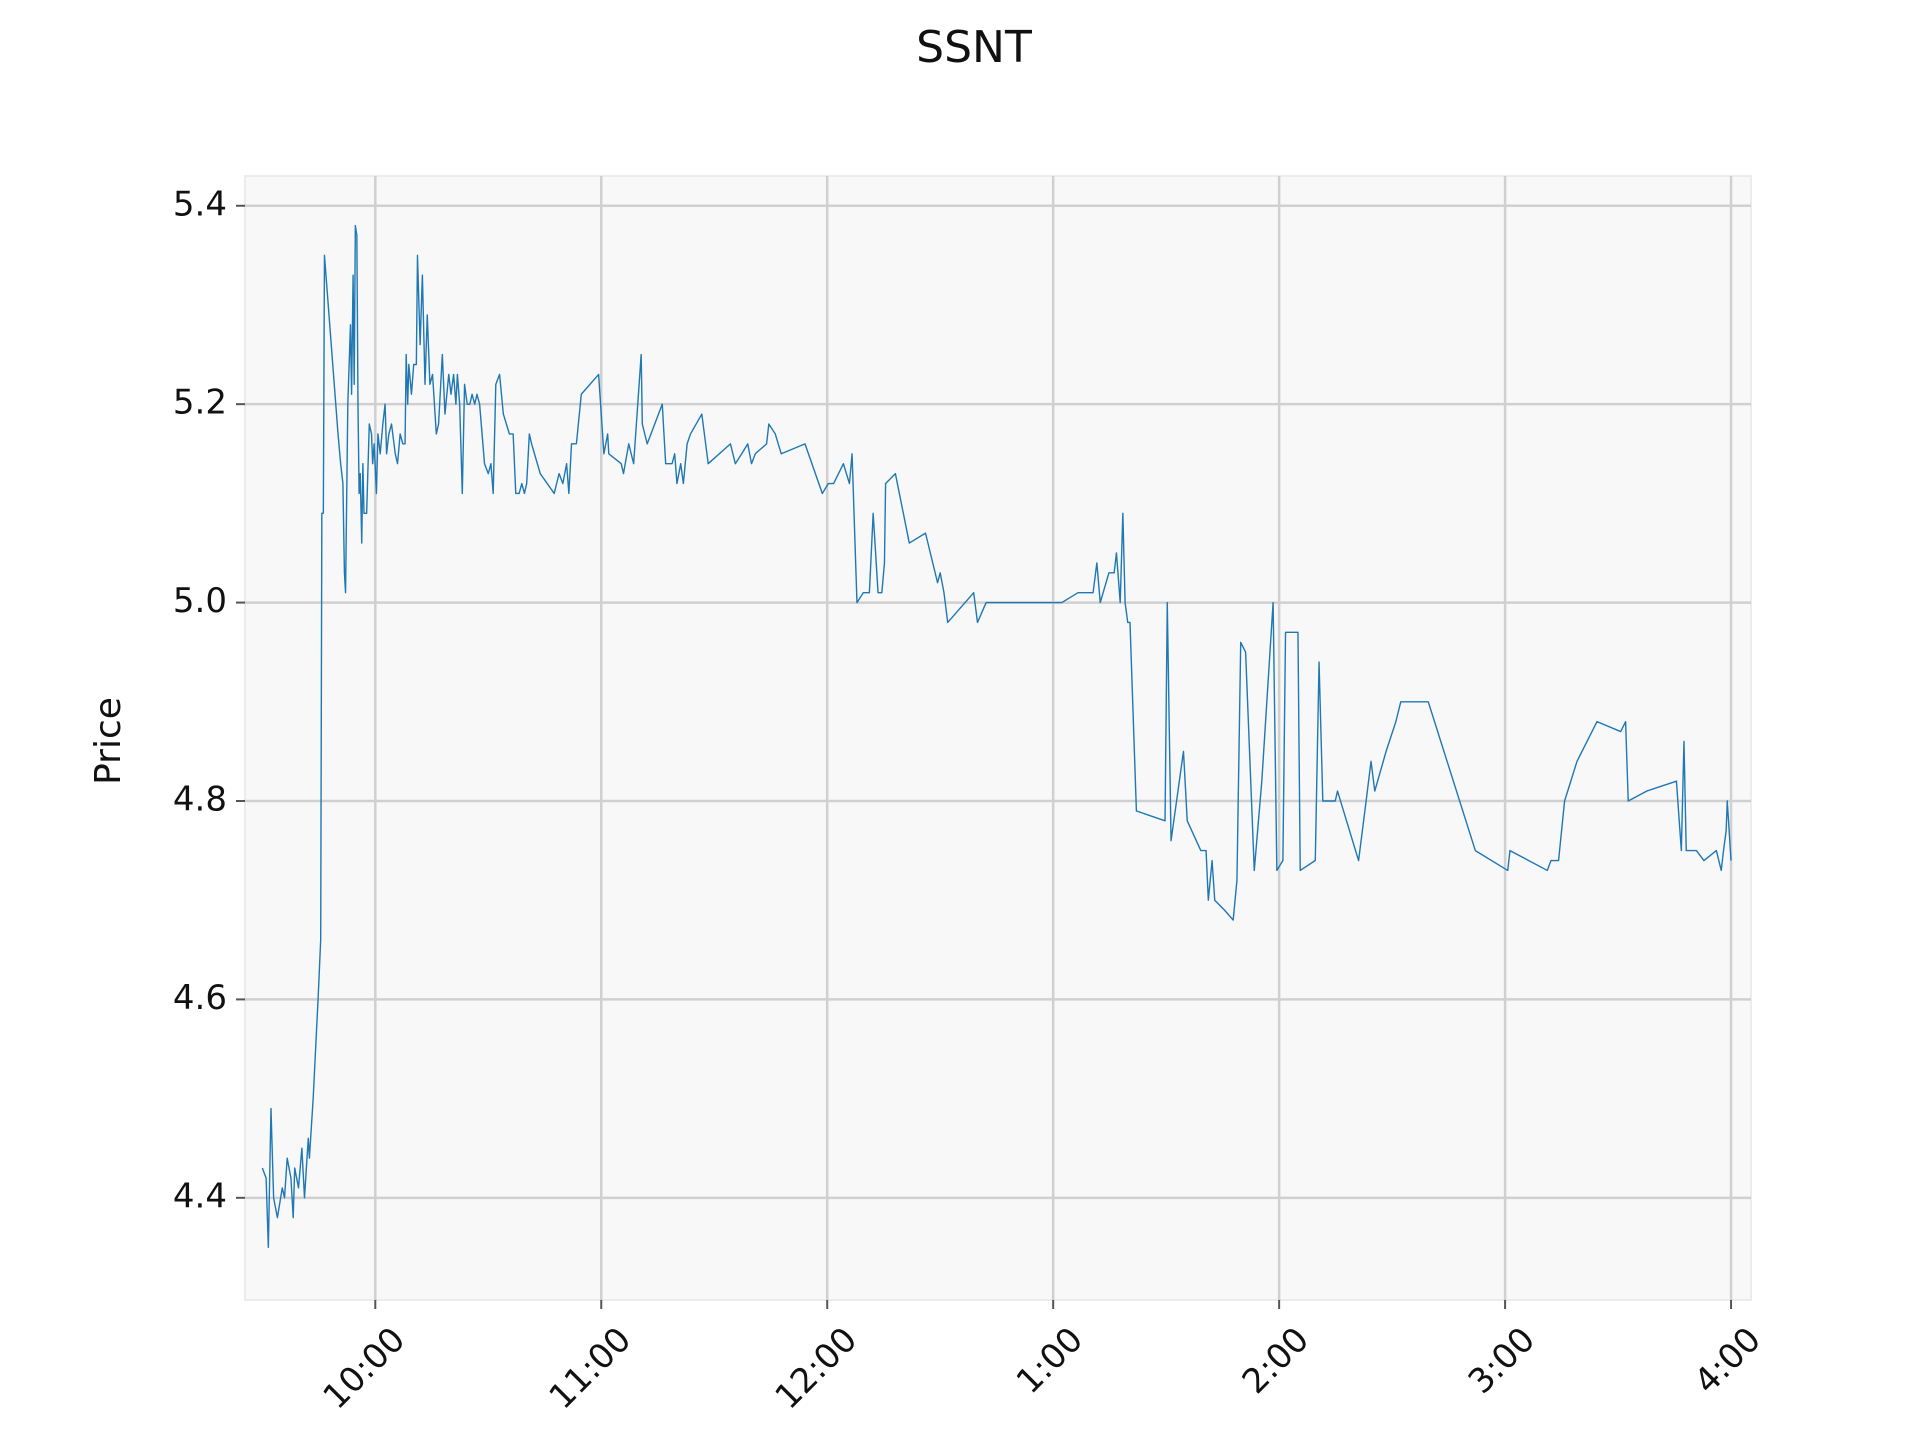  Describe the element at coordinates (1728, 1361) in the screenshot. I see `x-tick-label: 4:00` at that location.